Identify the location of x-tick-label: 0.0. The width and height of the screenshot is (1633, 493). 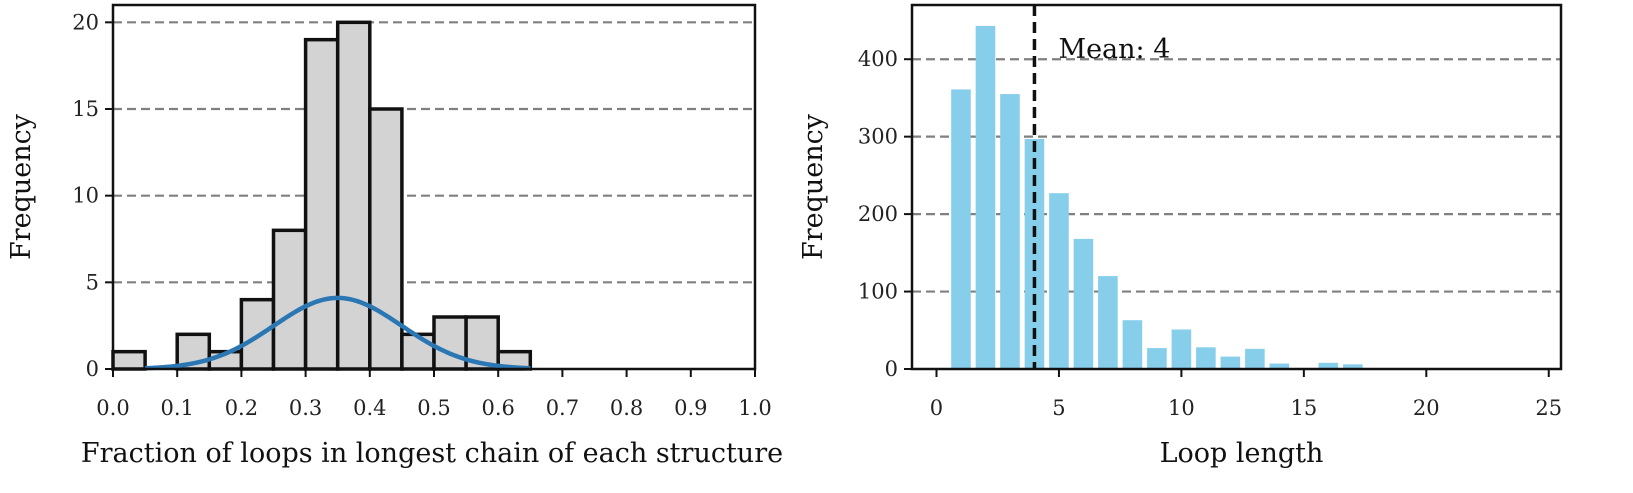
(112, 408).